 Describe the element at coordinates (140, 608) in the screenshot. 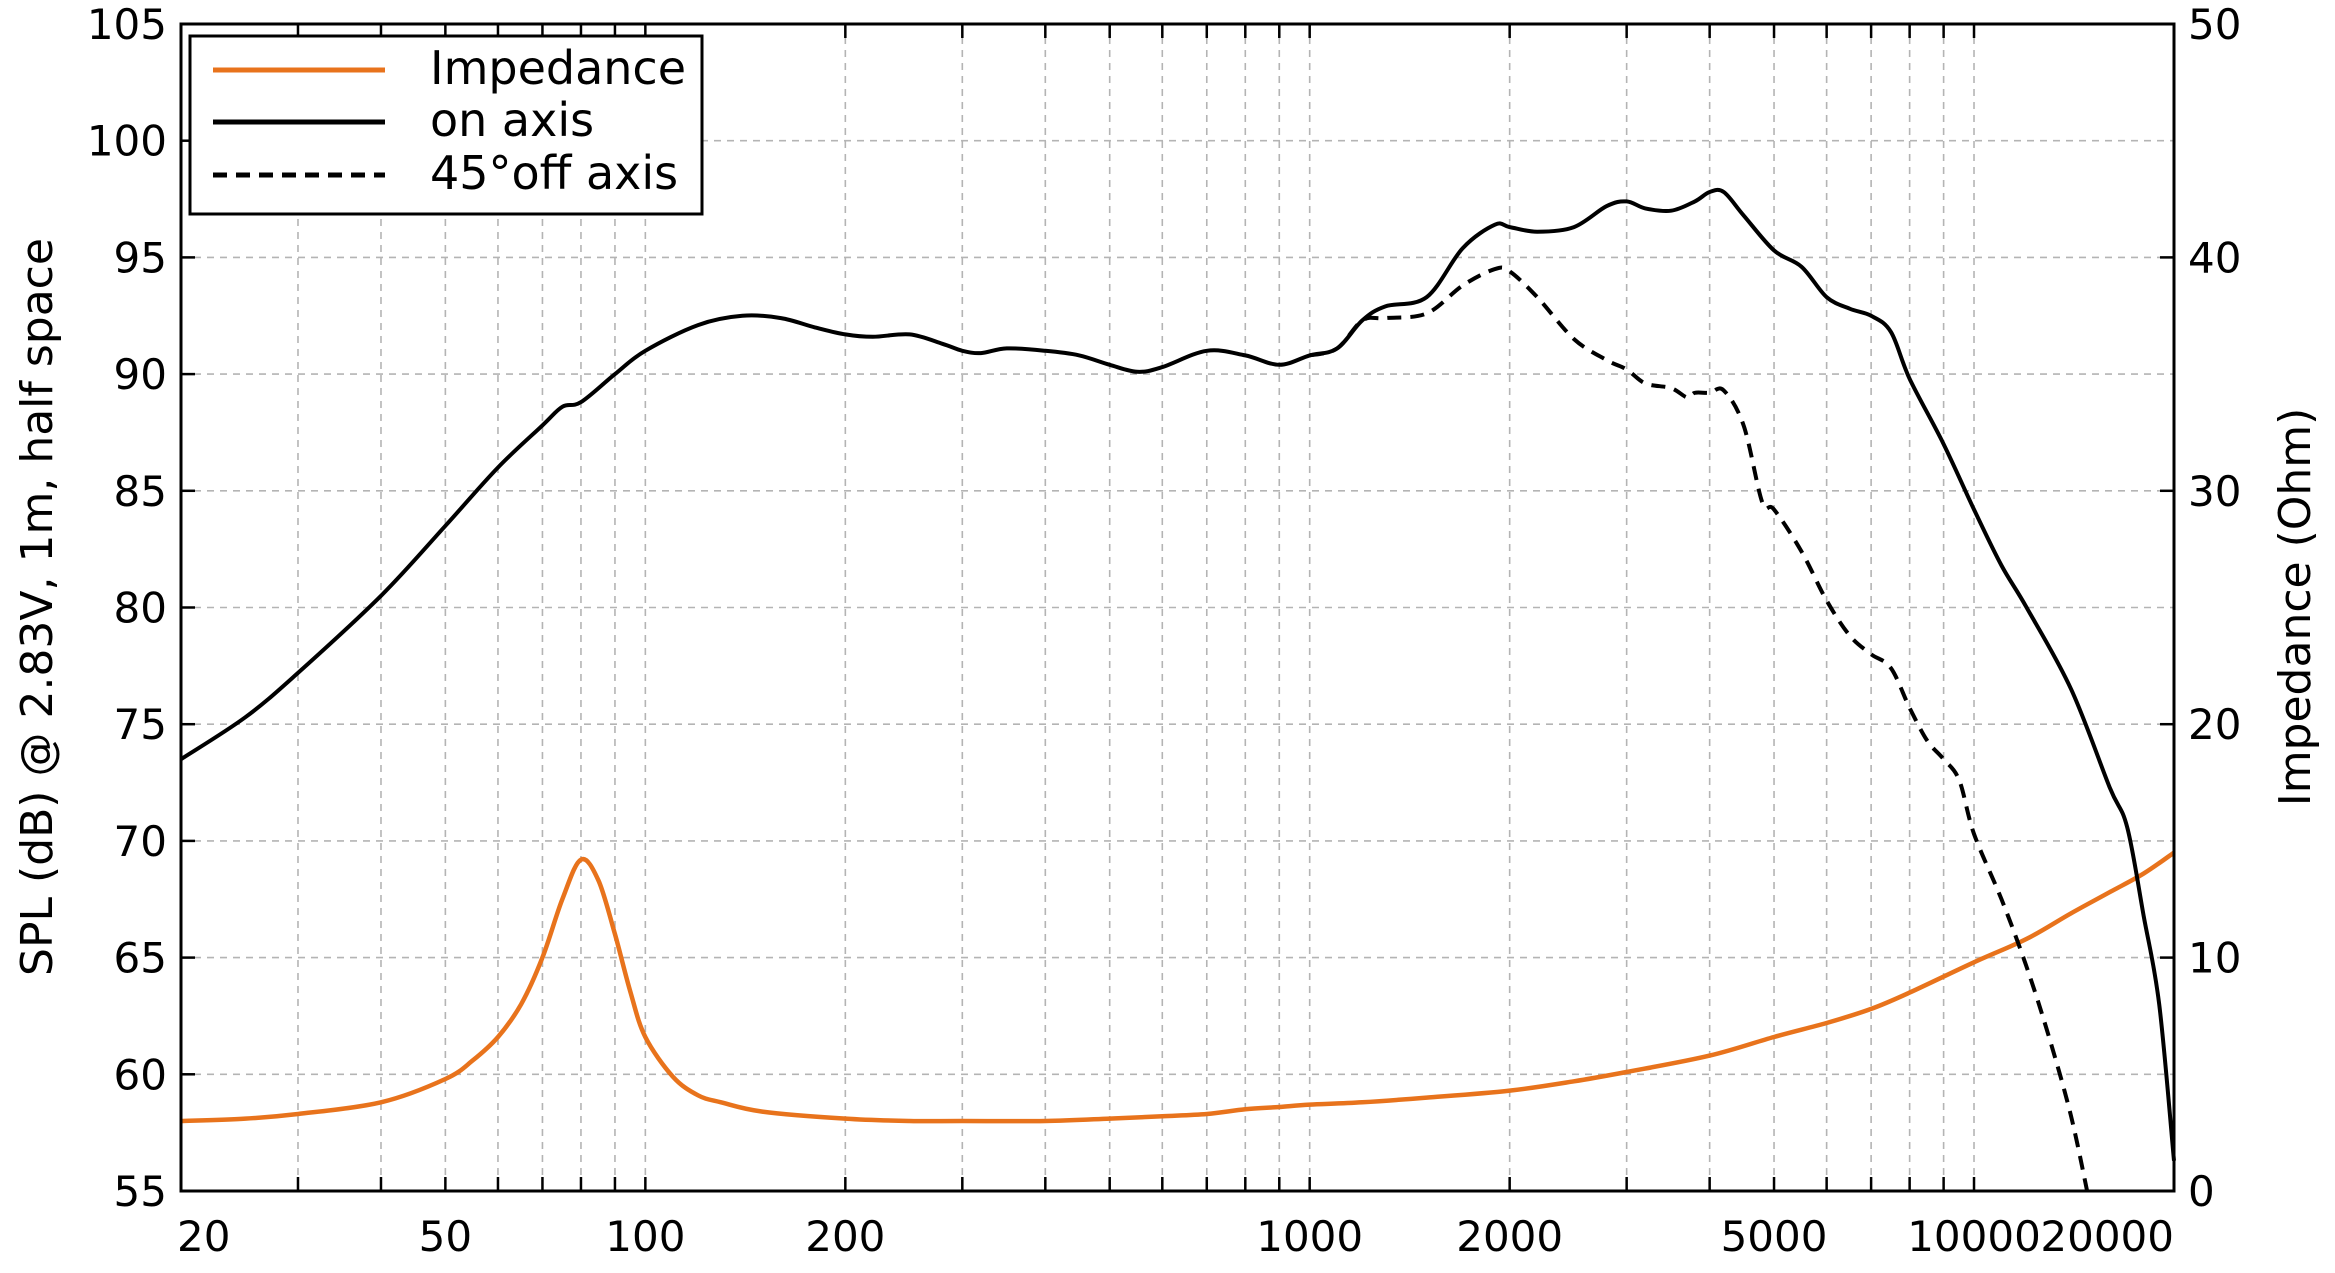

I see `y-tick-label: 80` at that location.